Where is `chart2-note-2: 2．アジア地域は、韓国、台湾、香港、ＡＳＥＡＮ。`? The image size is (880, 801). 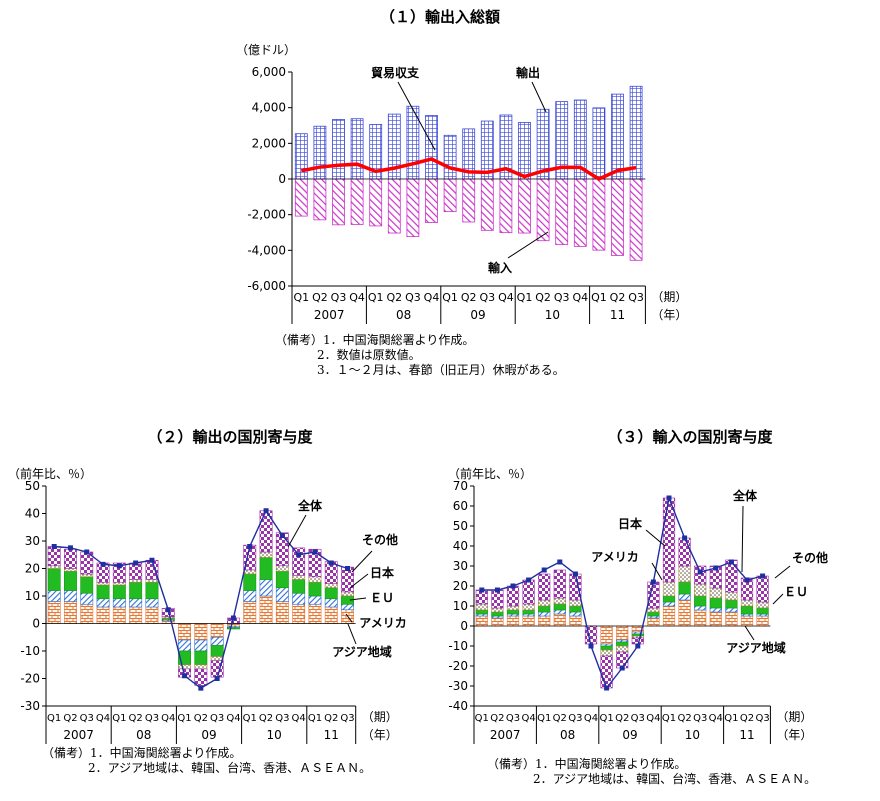 chart2-note-2: 2．アジア地域は、韓国、台湾、香港、ＡＳＥＡＮ。 is located at coordinates (230, 768).